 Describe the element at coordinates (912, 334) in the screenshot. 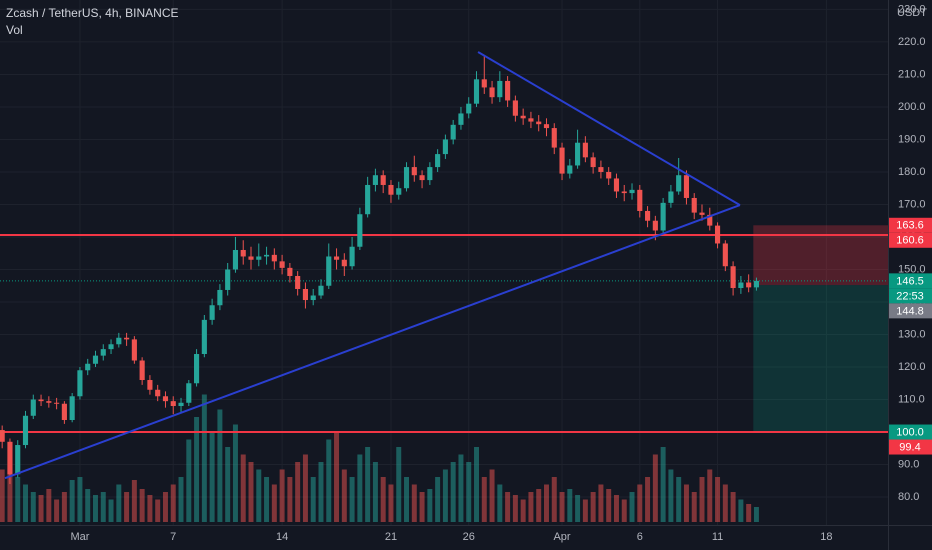

I see `y-tick-label: 130.0` at that location.